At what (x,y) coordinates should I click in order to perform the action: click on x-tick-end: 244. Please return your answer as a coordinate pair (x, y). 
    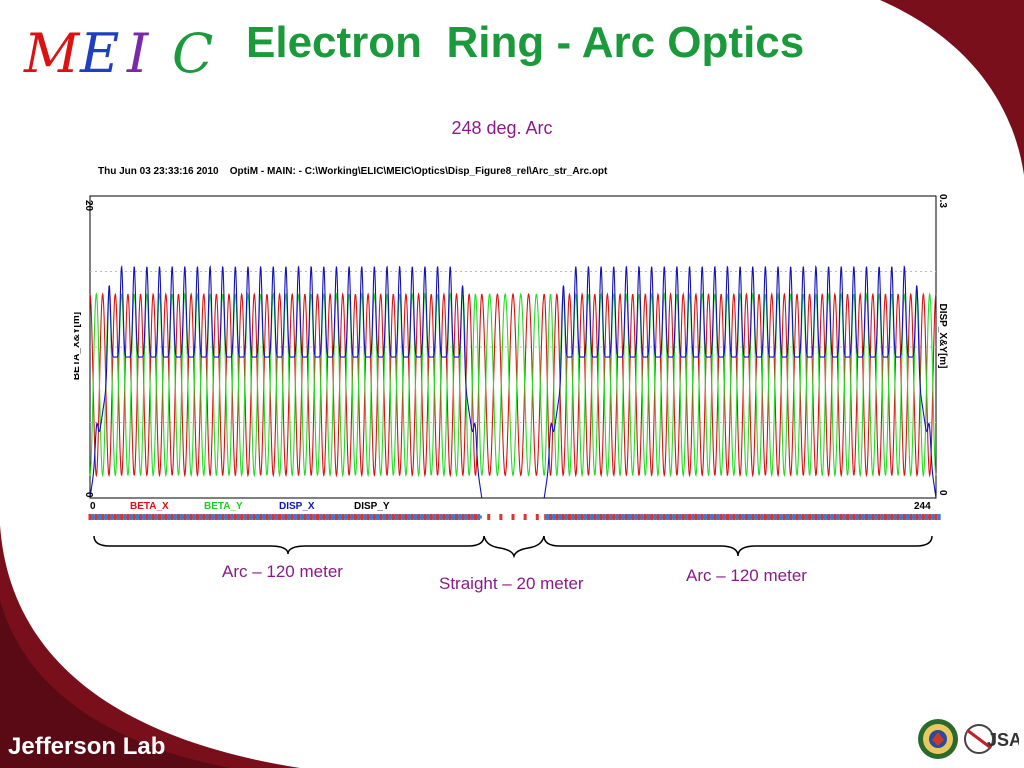
    Looking at the image, I should click on (922, 506).